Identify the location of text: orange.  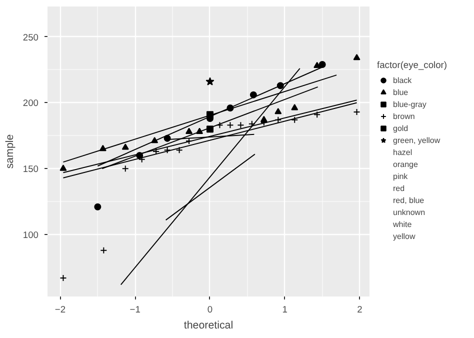
(405, 164).